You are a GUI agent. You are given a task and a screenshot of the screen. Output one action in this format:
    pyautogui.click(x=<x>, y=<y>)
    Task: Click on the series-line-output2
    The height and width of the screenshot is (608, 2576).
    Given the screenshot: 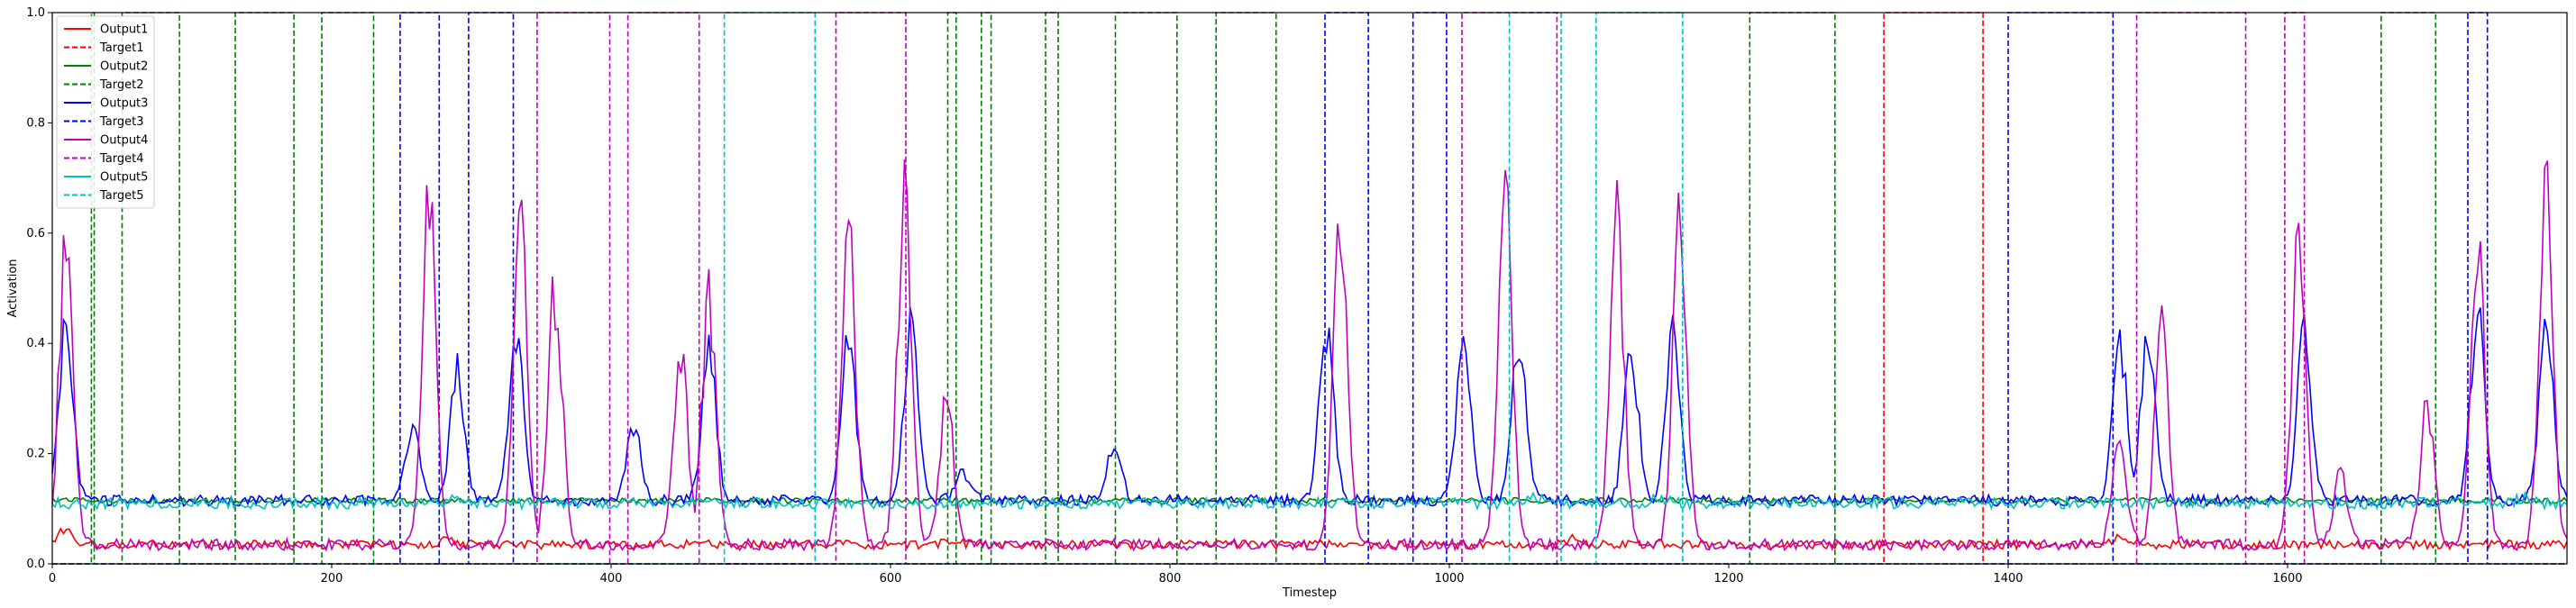 What is the action you would take?
    pyautogui.click(x=1309, y=500)
    